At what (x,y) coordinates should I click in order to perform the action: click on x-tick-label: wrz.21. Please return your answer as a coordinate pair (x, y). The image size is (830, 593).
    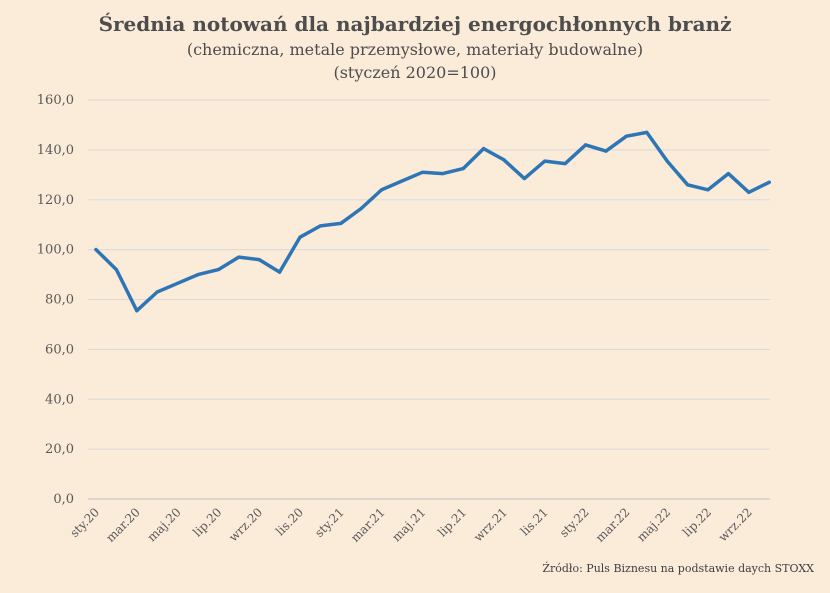
    Looking at the image, I should click on (490, 524).